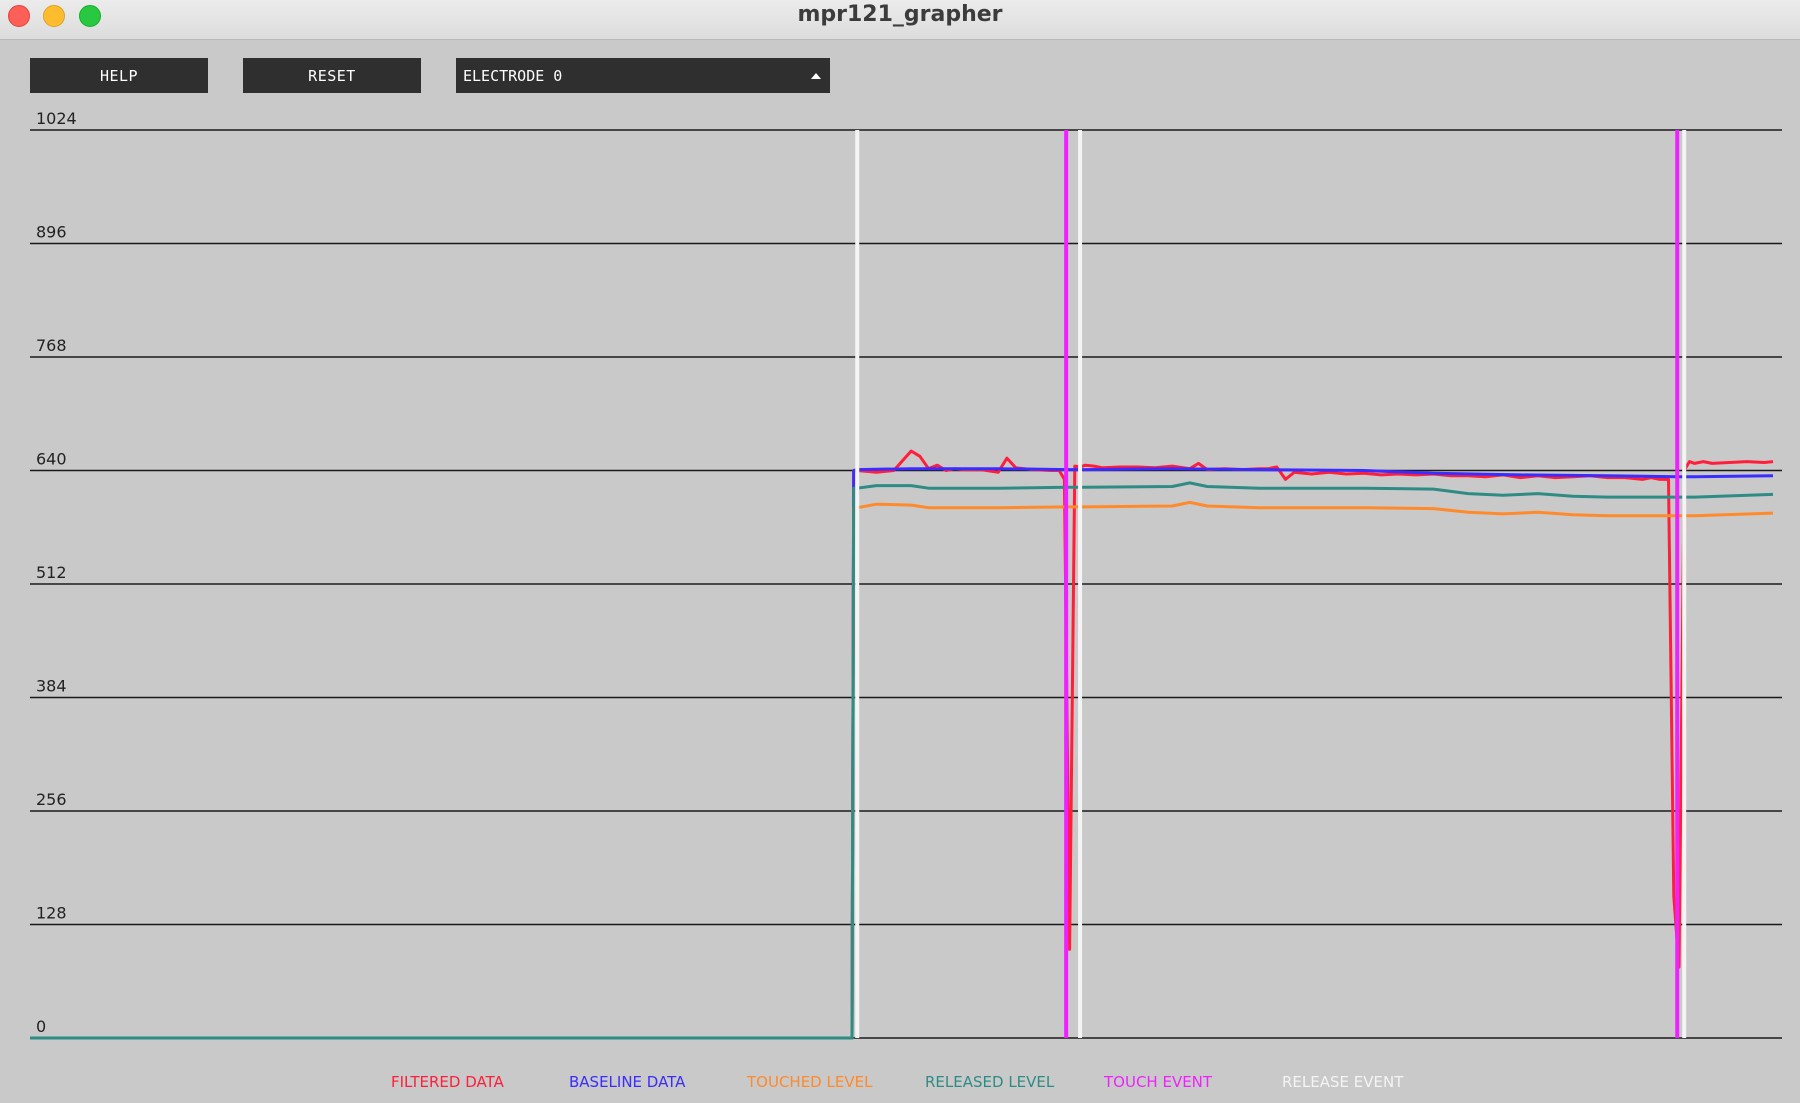 The image size is (1800, 1103). I want to click on y-tick-label: 128, so click(51, 913).